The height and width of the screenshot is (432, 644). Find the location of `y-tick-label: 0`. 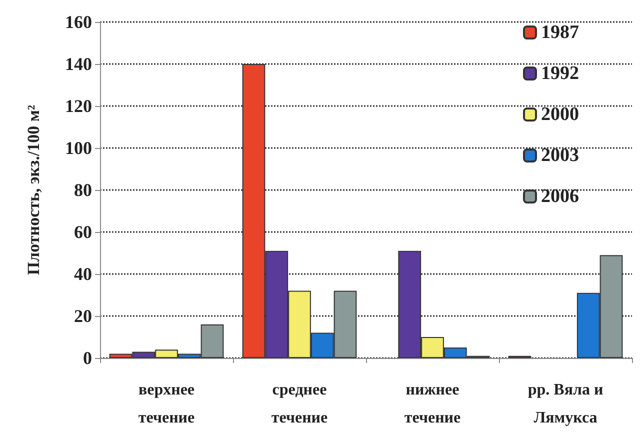

y-tick-label: 0 is located at coordinates (87, 358).